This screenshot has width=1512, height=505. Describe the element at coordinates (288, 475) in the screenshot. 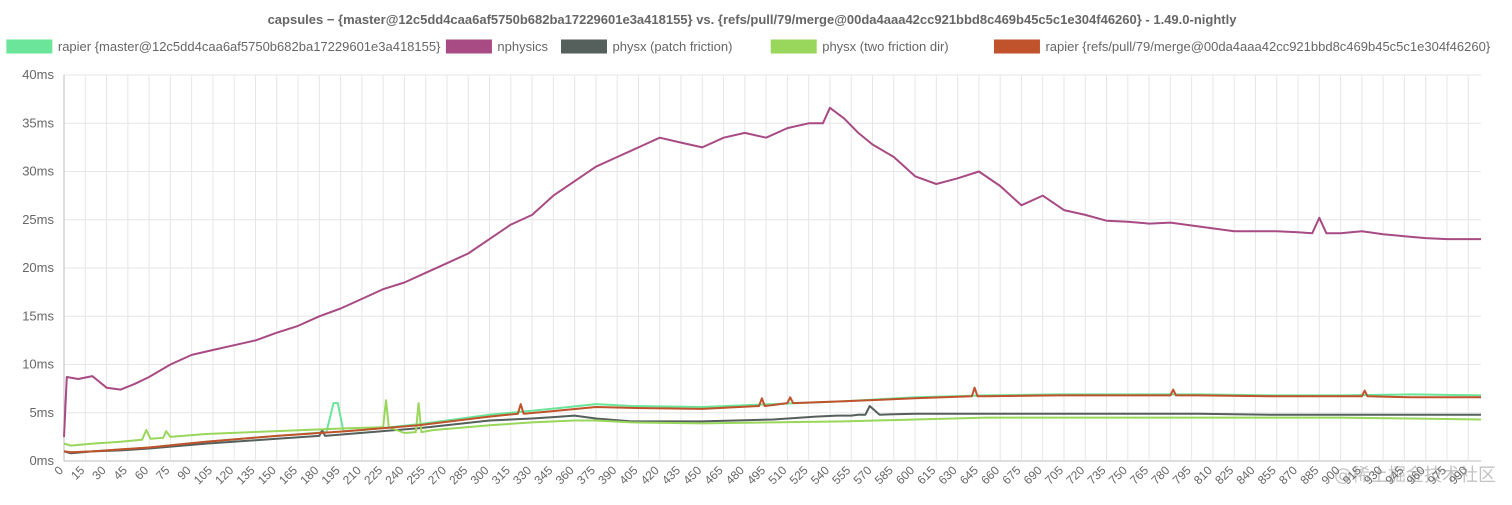

I see `x-tick-label: 165` at that location.